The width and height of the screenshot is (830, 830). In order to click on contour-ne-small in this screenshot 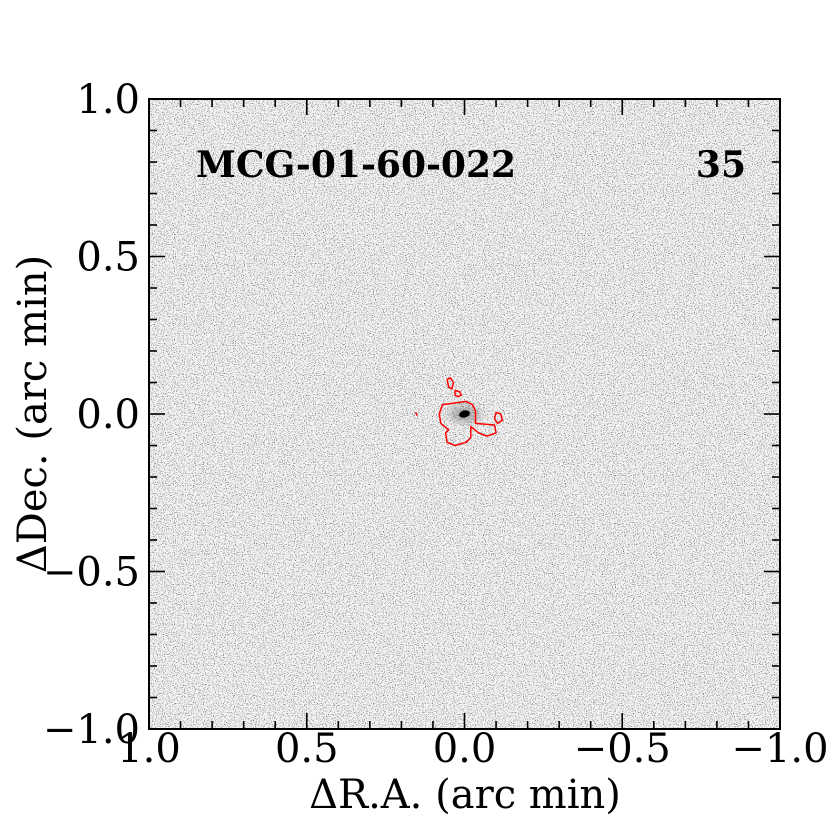, I will do `click(458, 393)`.